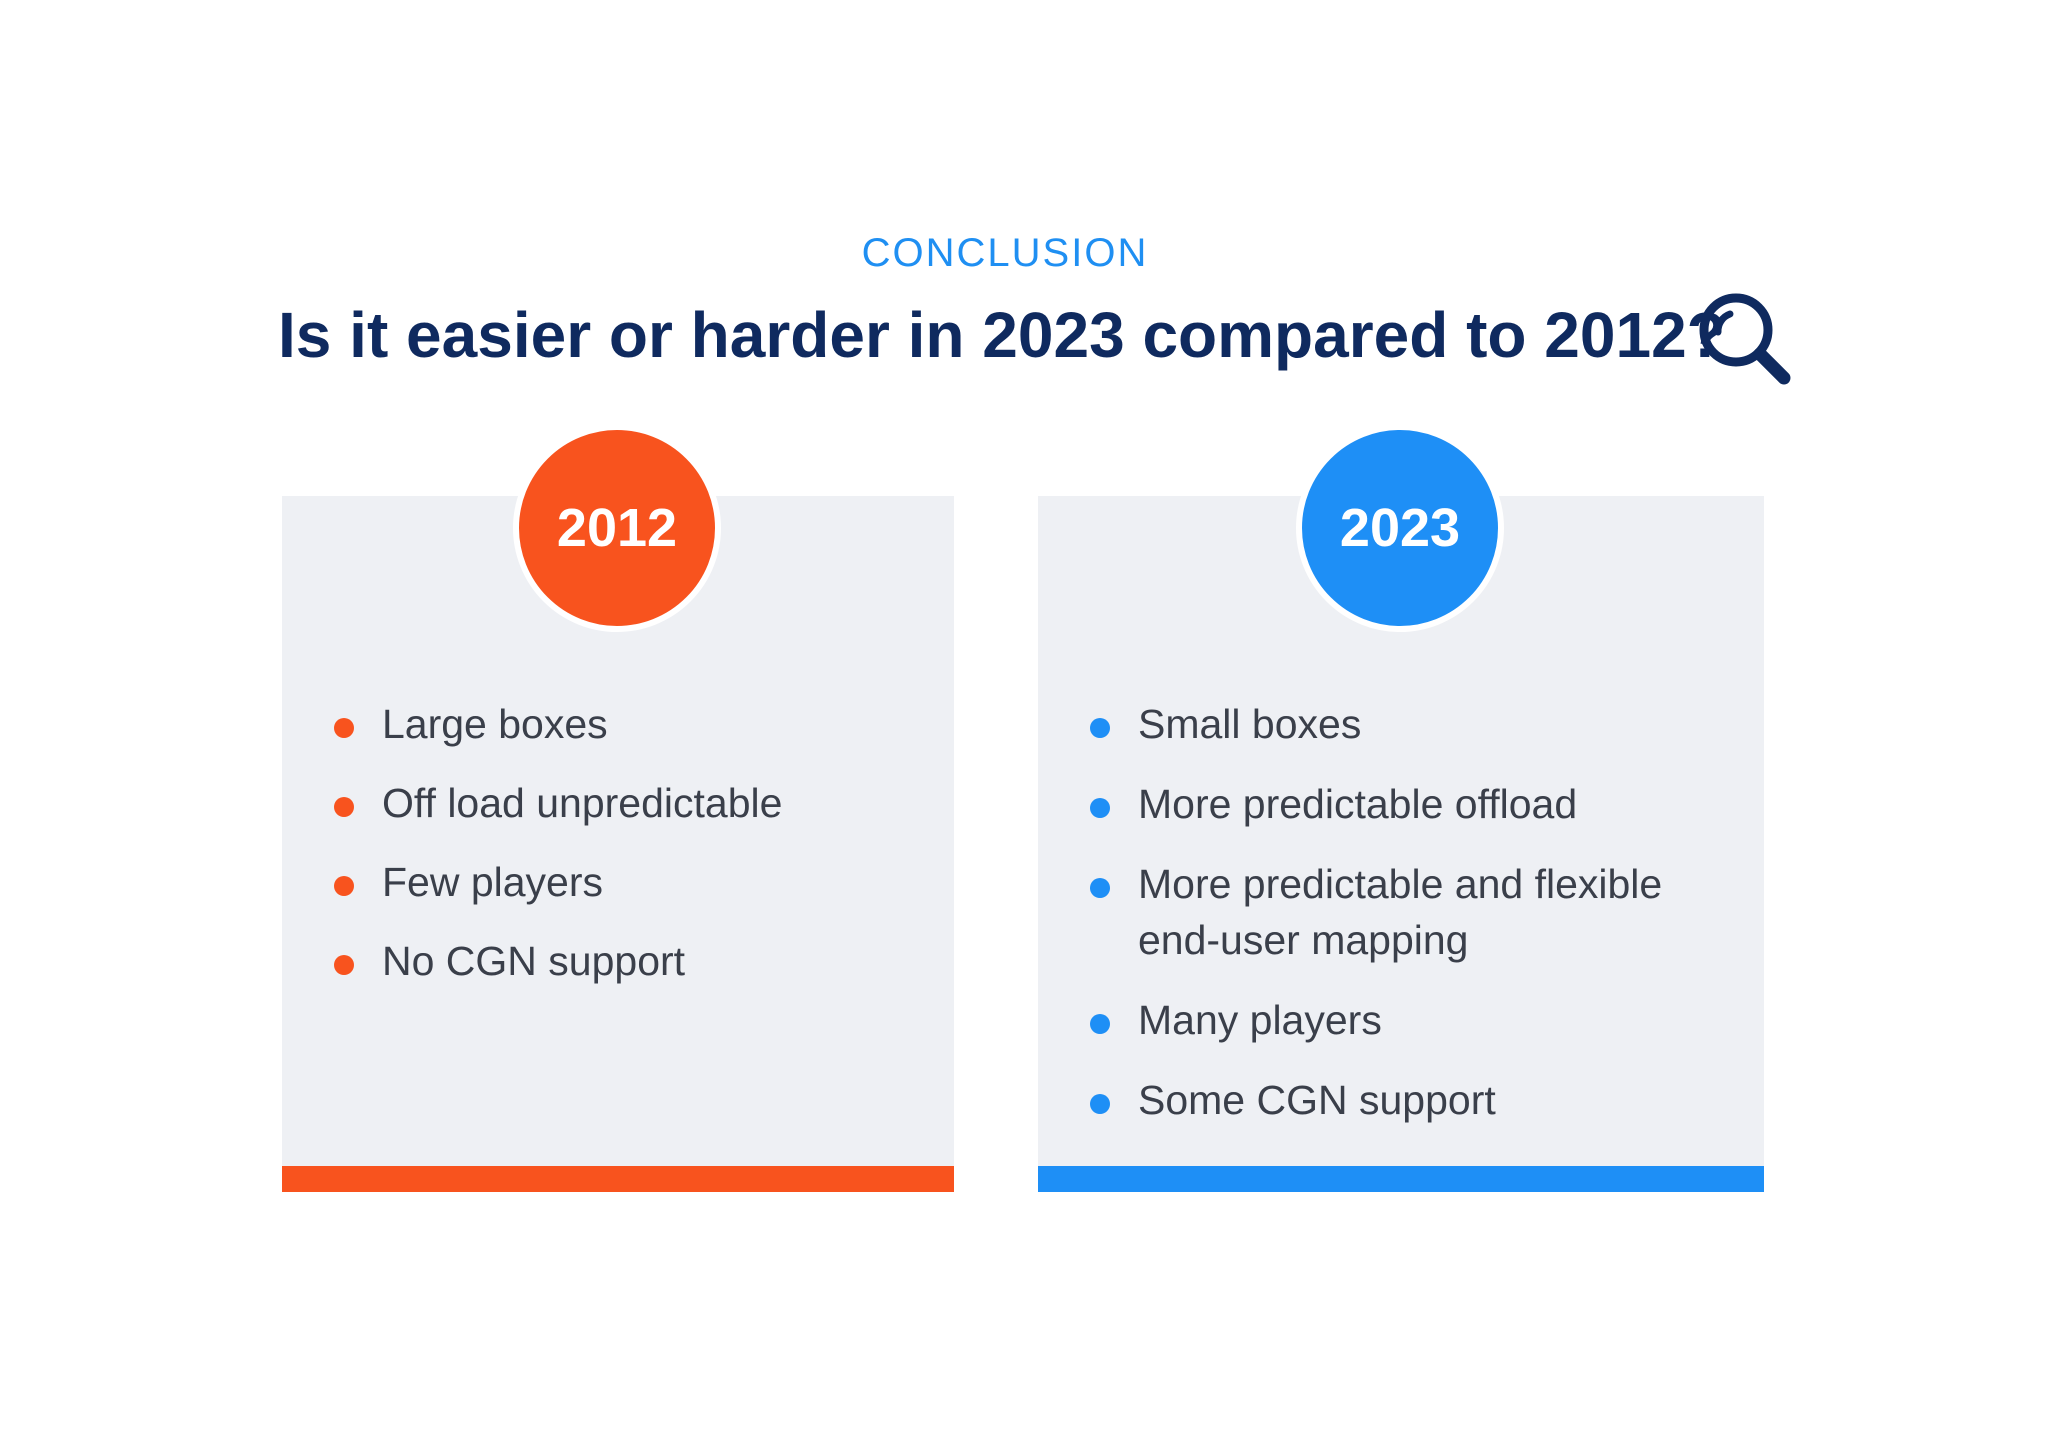 The image size is (2048, 1448). What do you see at coordinates (617, 528) in the screenshot?
I see `year-badge-2012: 2012` at bounding box center [617, 528].